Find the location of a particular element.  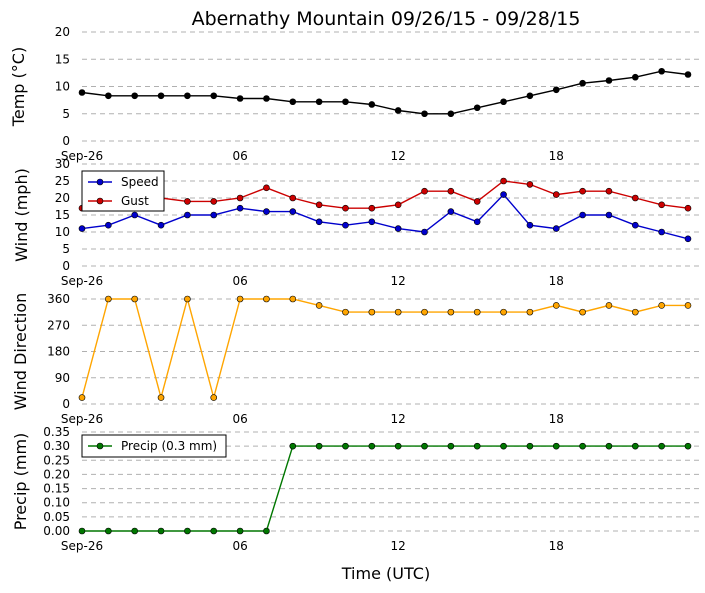

y-tick-label: 180 is located at coordinates (58, 352).